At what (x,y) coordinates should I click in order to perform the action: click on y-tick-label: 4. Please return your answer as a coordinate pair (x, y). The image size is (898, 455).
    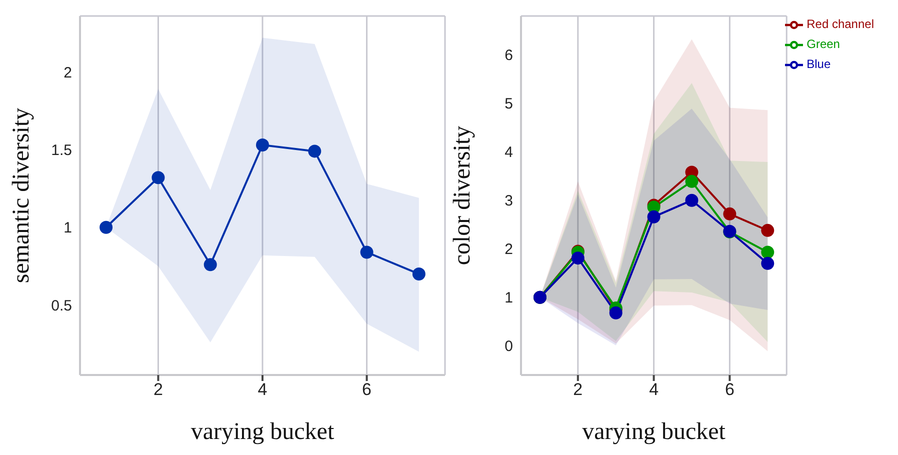
    Looking at the image, I should click on (508, 153).